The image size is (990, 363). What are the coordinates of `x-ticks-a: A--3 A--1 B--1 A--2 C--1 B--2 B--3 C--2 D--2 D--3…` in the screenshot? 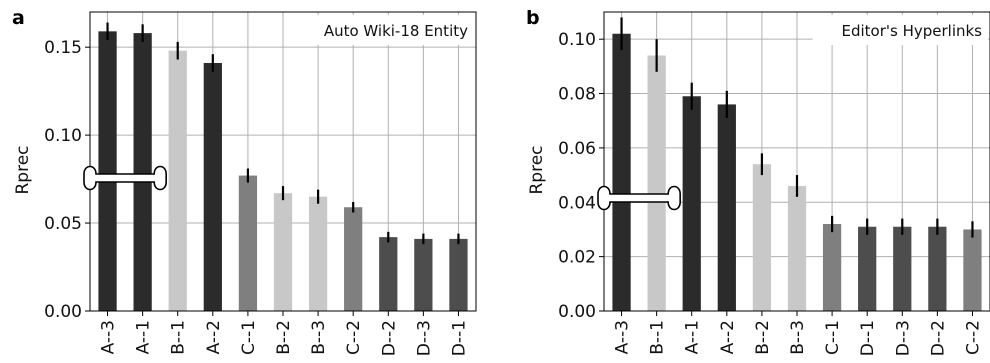 It's located at (284, 333).